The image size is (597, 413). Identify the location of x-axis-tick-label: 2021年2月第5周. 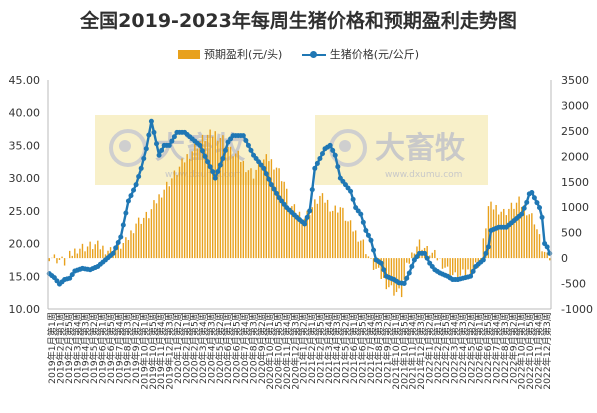
(320, 348).